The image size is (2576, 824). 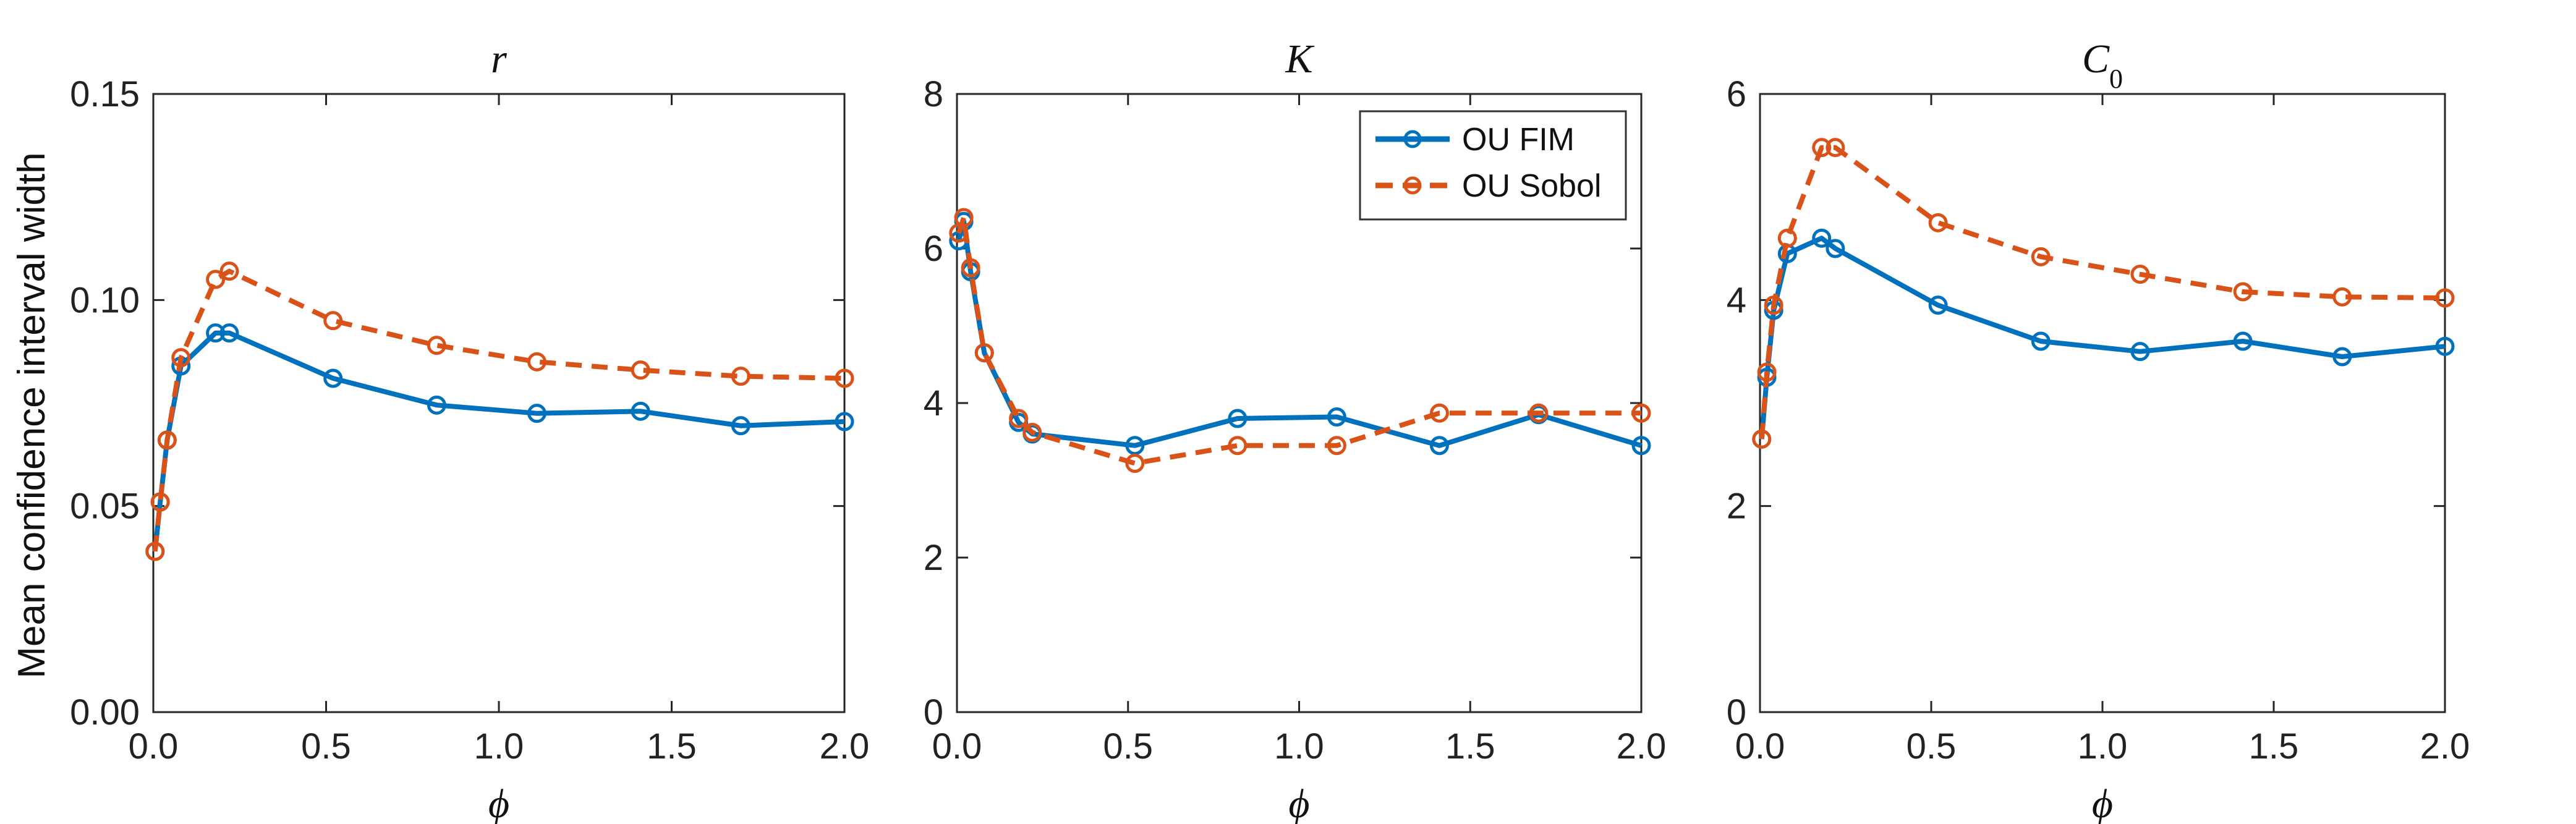 What do you see at coordinates (1299, 59) in the screenshot?
I see `panel-title: K` at bounding box center [1299, 59].